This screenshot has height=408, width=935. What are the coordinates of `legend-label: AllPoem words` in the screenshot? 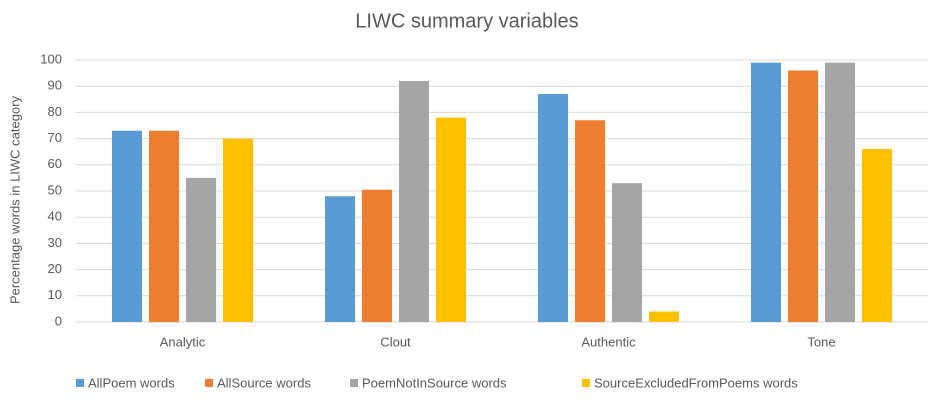 It's located at (131, 382).